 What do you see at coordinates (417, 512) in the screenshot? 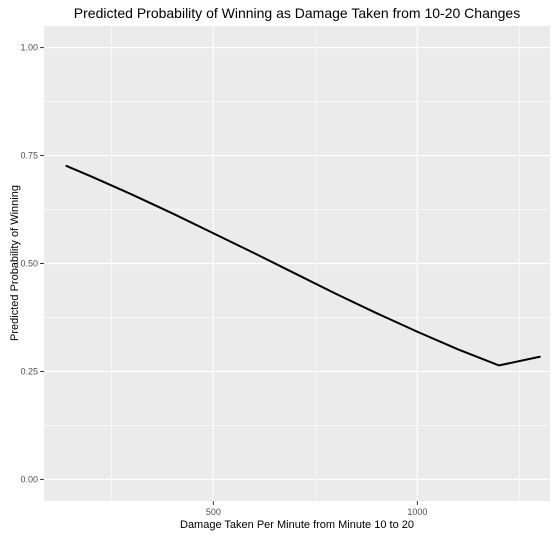
I see `x-tick-label: 1000` at bounding box center [417, 512].